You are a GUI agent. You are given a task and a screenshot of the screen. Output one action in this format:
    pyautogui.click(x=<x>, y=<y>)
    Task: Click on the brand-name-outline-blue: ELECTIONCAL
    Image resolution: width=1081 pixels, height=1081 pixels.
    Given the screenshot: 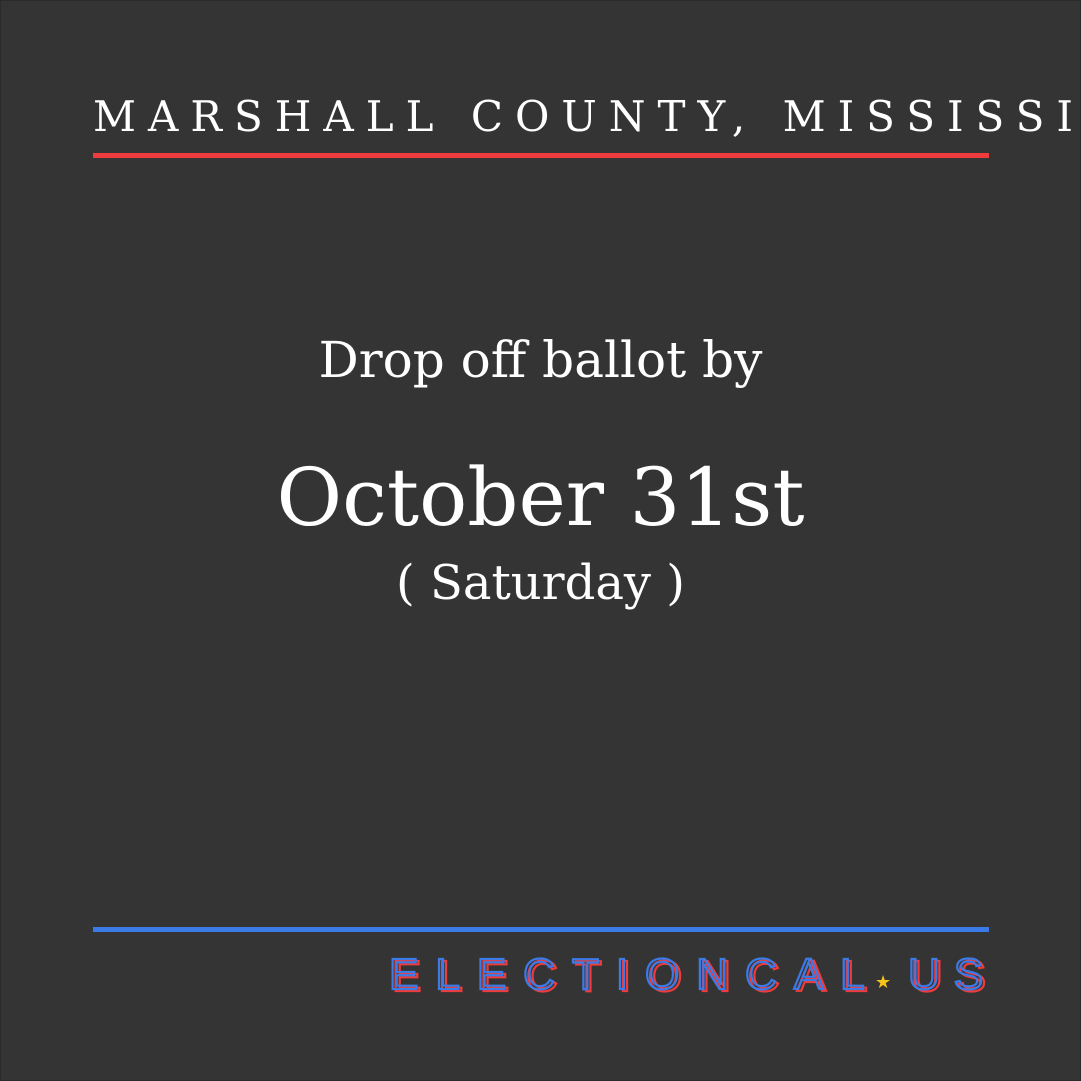 What is the action you would take?
    pyautogui.click(x=635, y=974)
    